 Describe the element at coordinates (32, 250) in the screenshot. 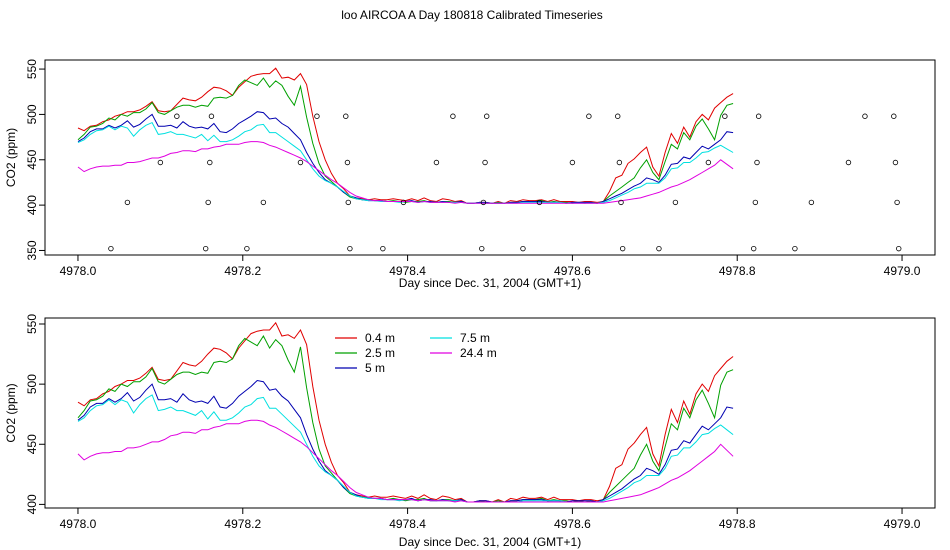

I see `y-tick-label: 350` at that location.